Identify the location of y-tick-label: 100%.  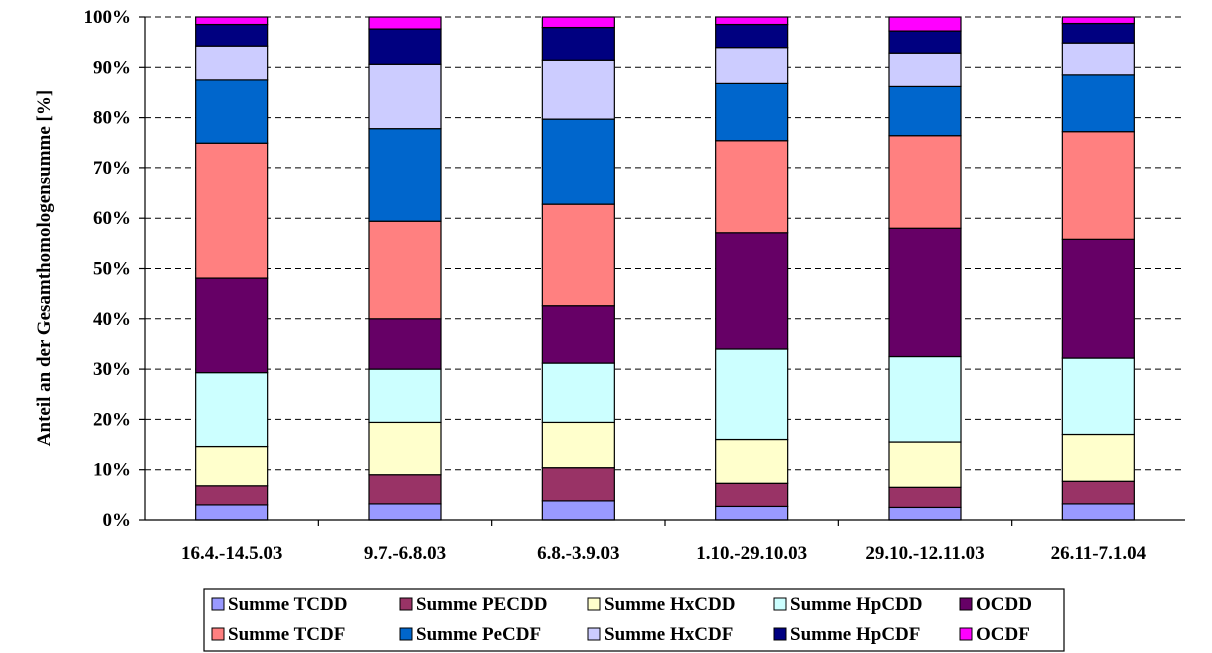
(108, 17).